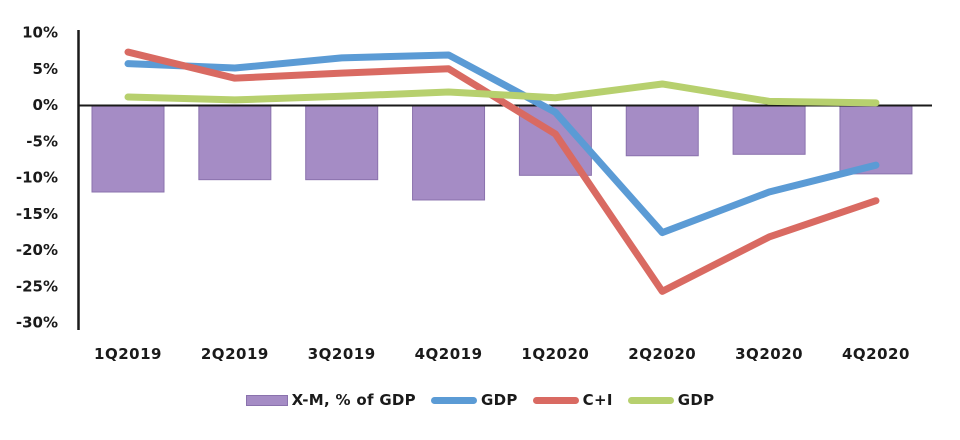 The width and height of the screenshot is (960, 440). I want to click on legend-swatch-c-plus-i-line, so click(555, 400).